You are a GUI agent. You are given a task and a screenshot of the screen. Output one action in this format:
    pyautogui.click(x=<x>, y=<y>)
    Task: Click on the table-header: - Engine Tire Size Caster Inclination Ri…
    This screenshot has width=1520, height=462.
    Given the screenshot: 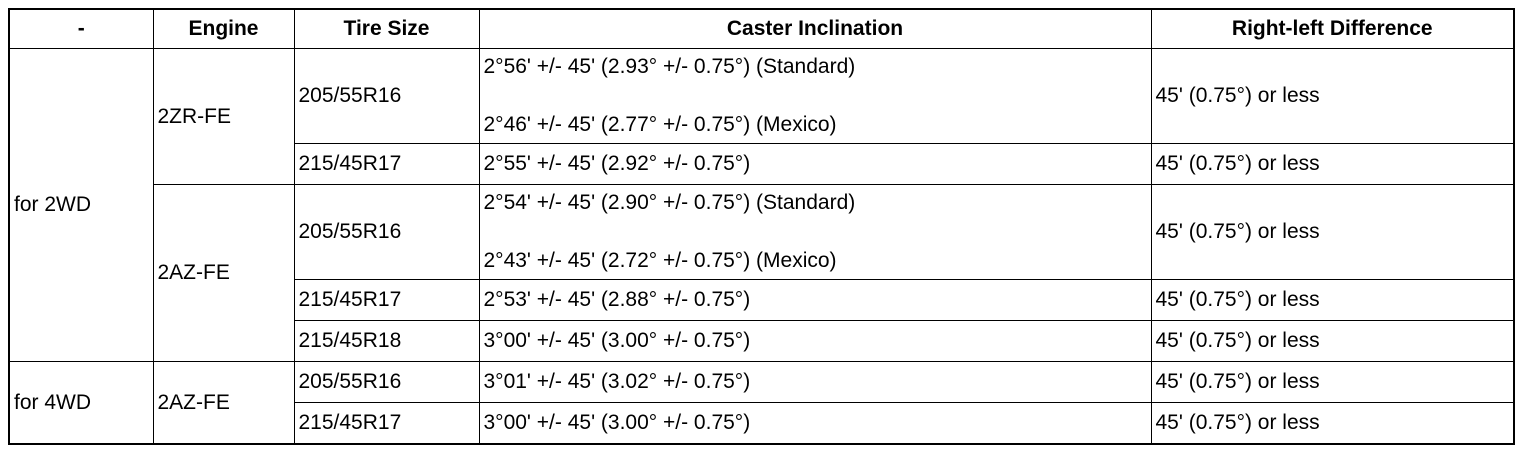 What is the action you would take?
    pyautogui.click(x=761, y=28)
    